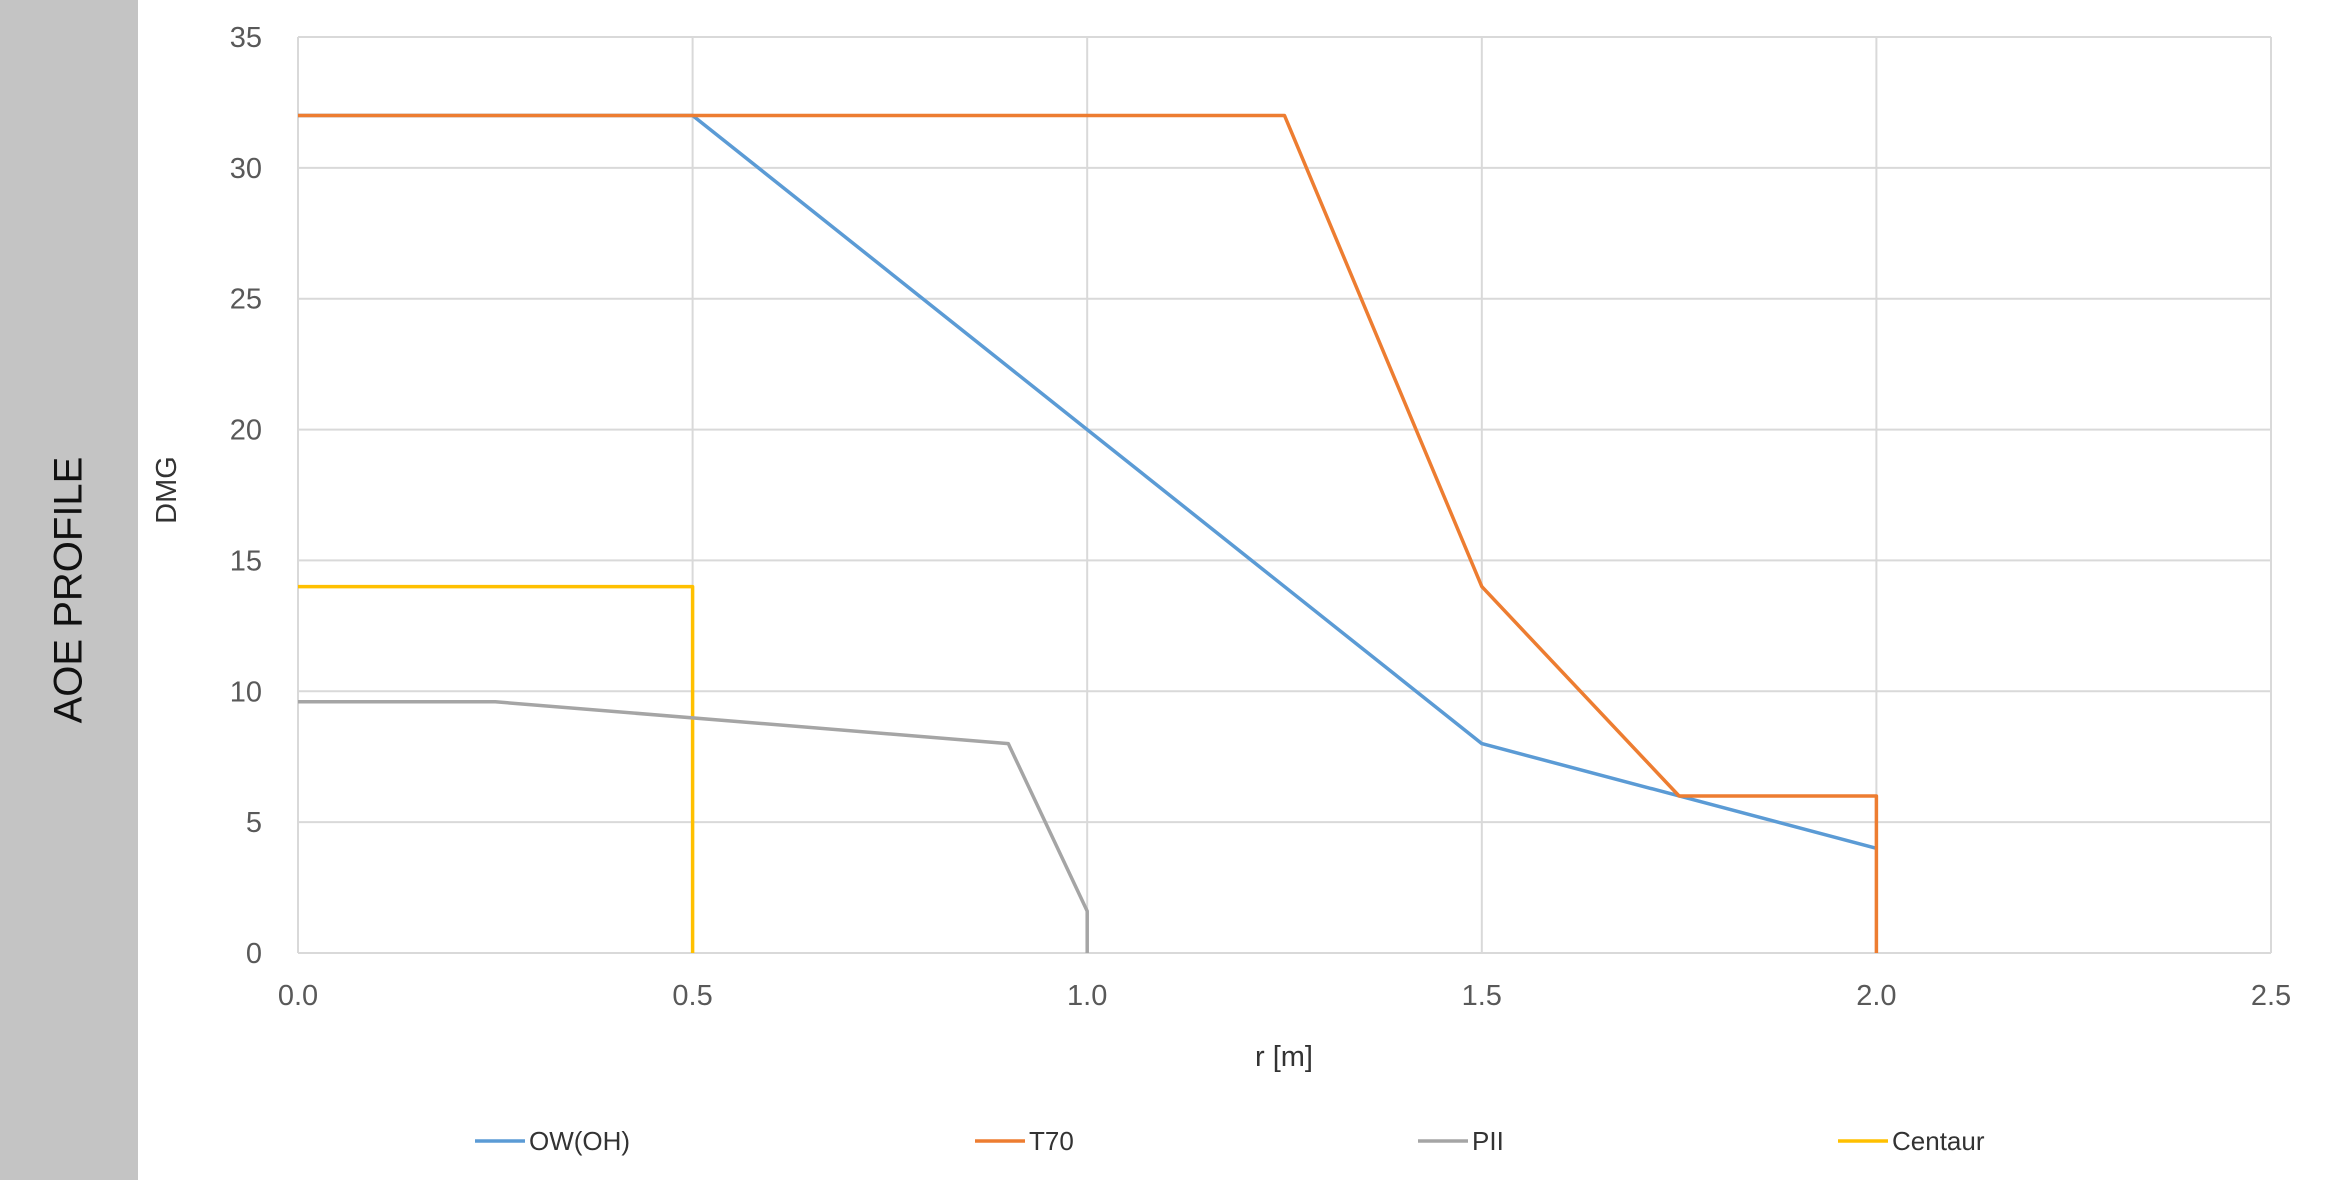  I want to click on x-tick-label: 2.0, so click(1876, 996).